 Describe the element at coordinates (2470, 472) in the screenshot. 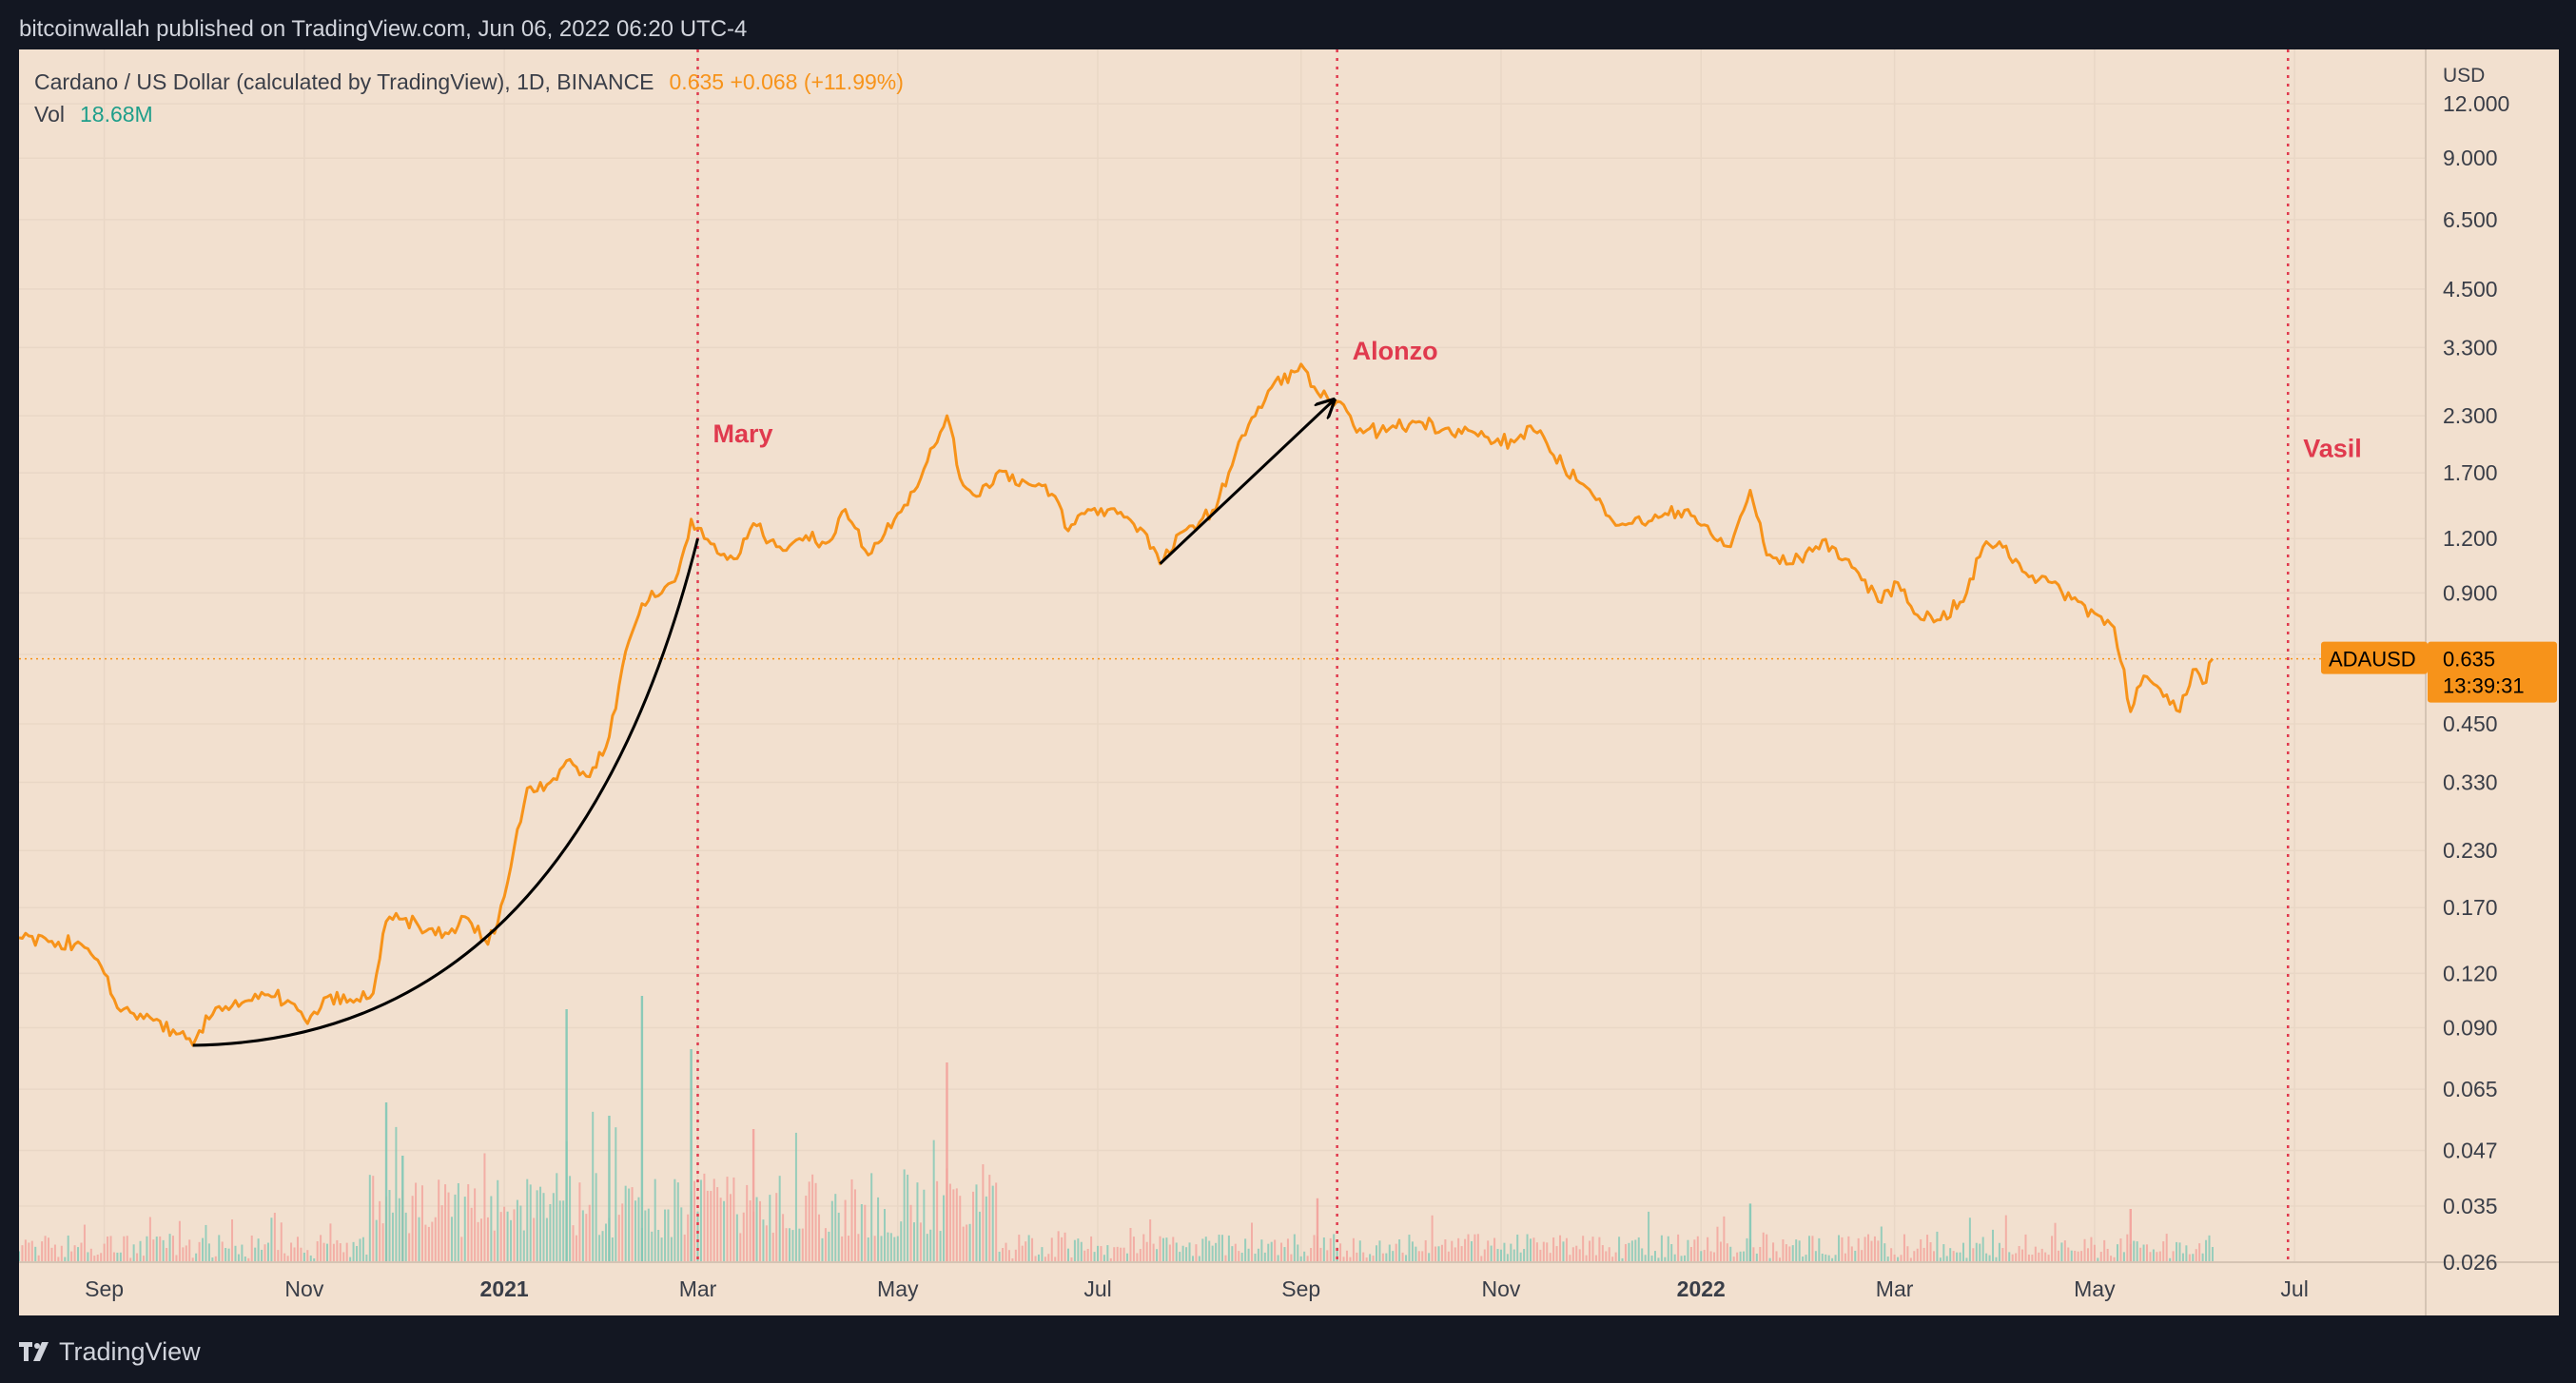

I see `price-tick-label: 1.700` at that location.